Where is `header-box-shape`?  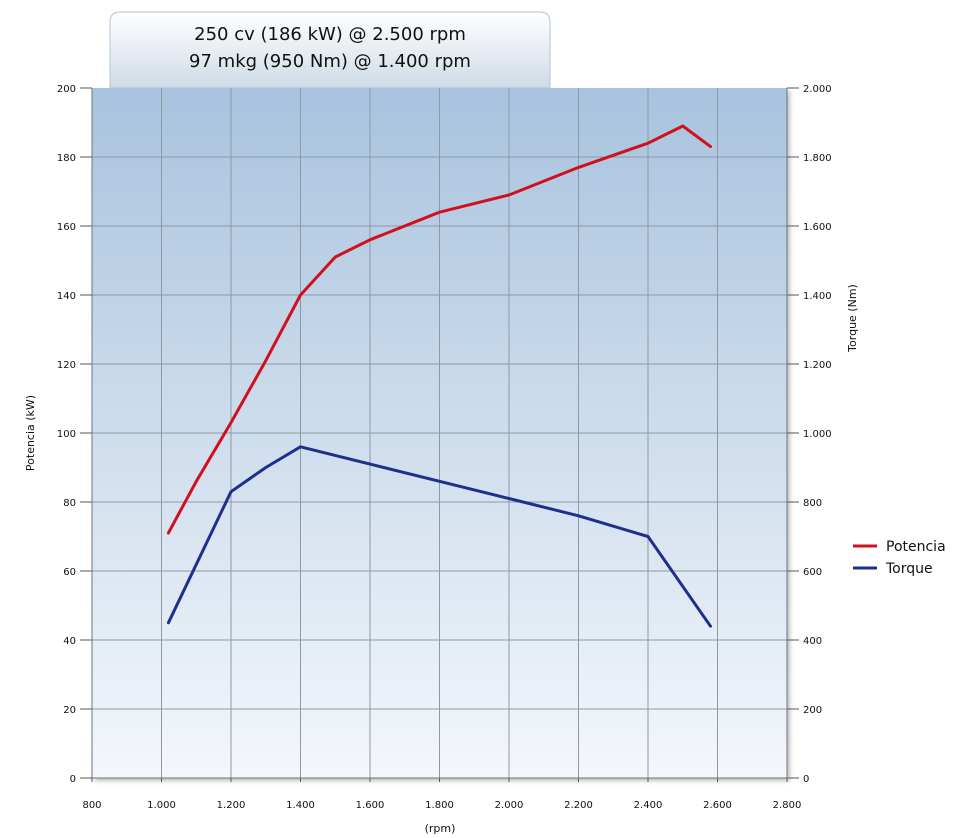
header-box-shape is located at coordinates (330, 50).